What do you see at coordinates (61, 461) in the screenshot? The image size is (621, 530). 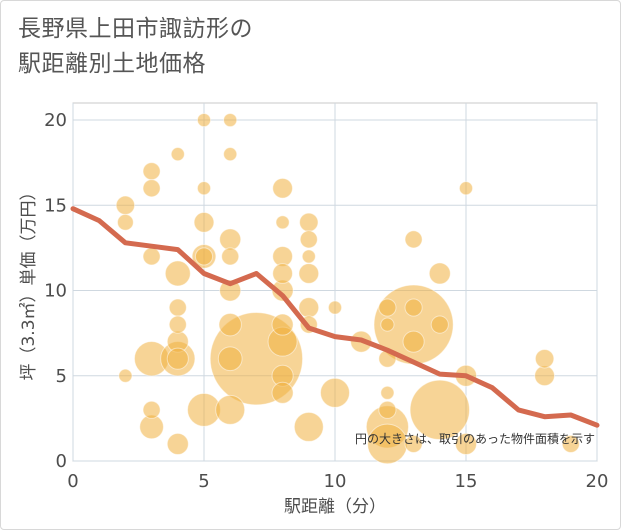 I see `y-tick-label: 0` at bounding box center [61, 461].